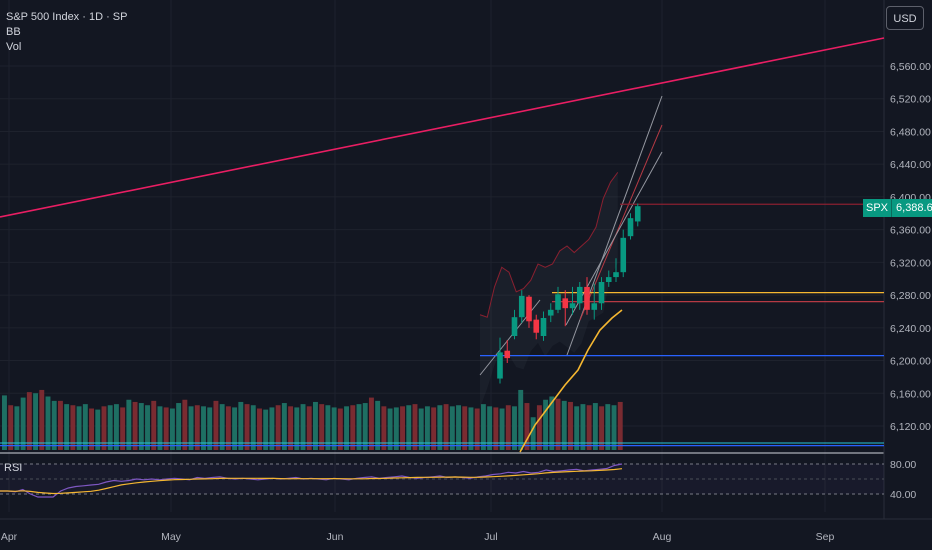  What do you see at coordinates (9, 537) in the screenshot?
I see `x-tick-label: Apr` at bounding box center [9, 537].